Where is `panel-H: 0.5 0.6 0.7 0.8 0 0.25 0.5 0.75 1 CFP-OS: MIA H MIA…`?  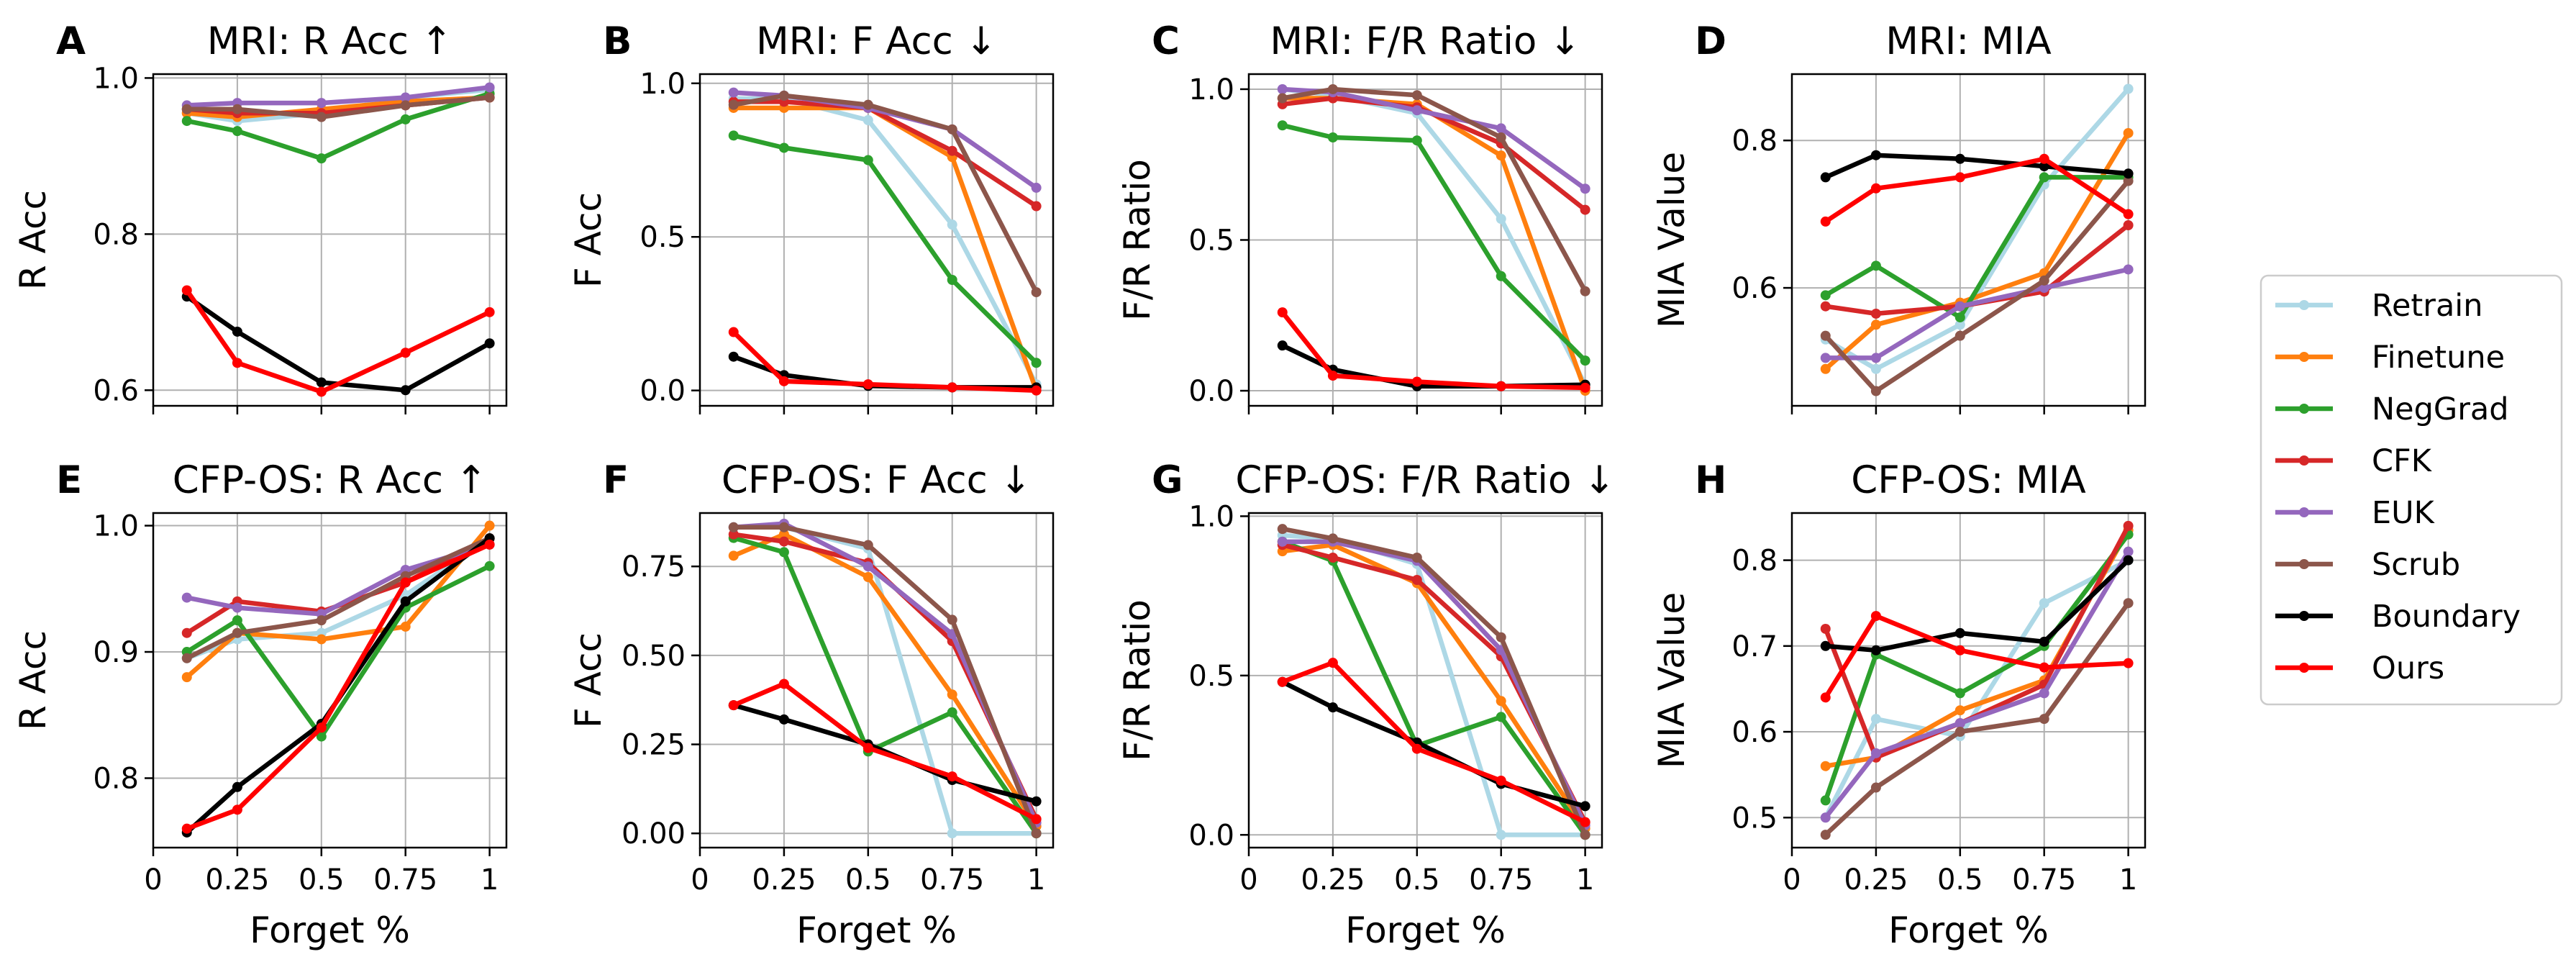
panel-H: 0.5 0.6 0.7 0.8 0 0.25 0.5 0.75 1 CFP-OS: MIA H MIA… is located at coordinates (1899, 705).